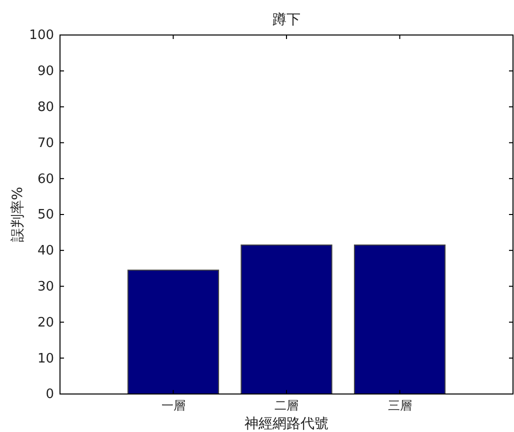 The image size is (514, 432). Describe the element at coordinates (45, 179) in the screenshot. I see `y-tick-label: 60` at that location.